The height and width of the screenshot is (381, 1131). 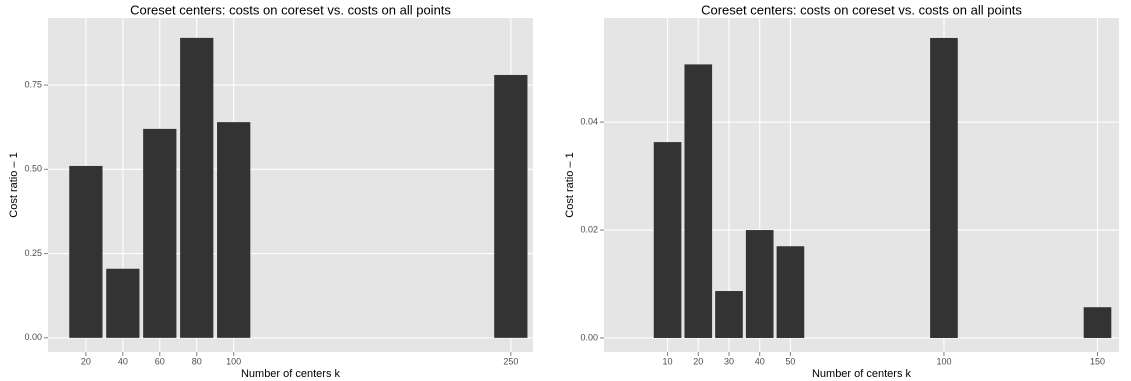 I want to click on x-tick-label: 250, so click(x=510, y=361).